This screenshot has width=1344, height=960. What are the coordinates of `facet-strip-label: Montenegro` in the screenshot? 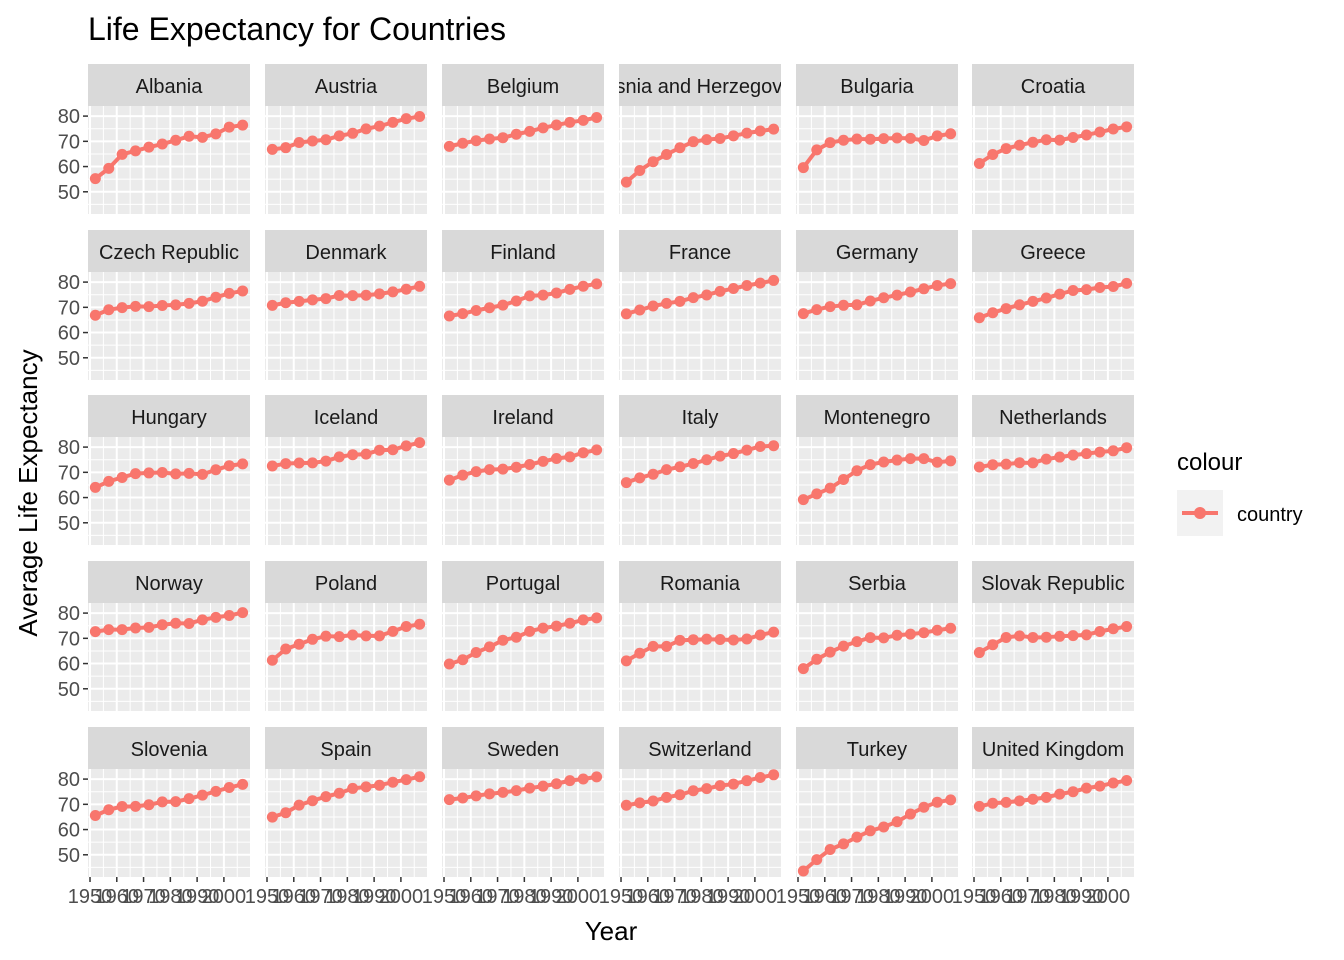 It's located at (877, 418).